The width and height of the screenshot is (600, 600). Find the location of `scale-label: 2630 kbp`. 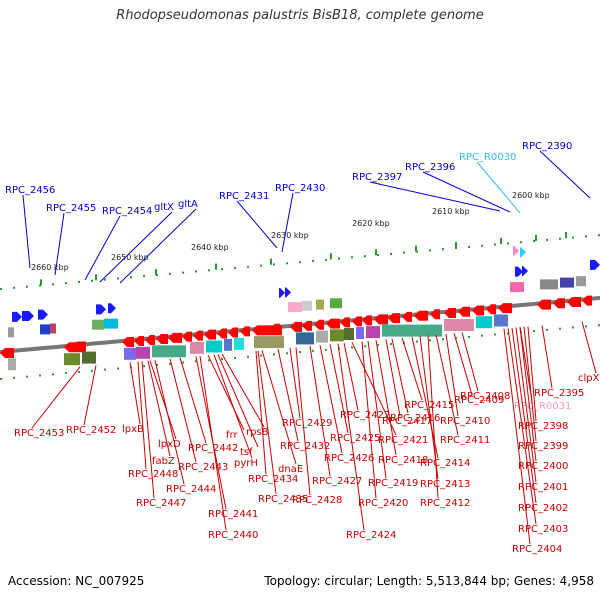

scale-label: 2630 kbp is located at coordinates (290, 235).